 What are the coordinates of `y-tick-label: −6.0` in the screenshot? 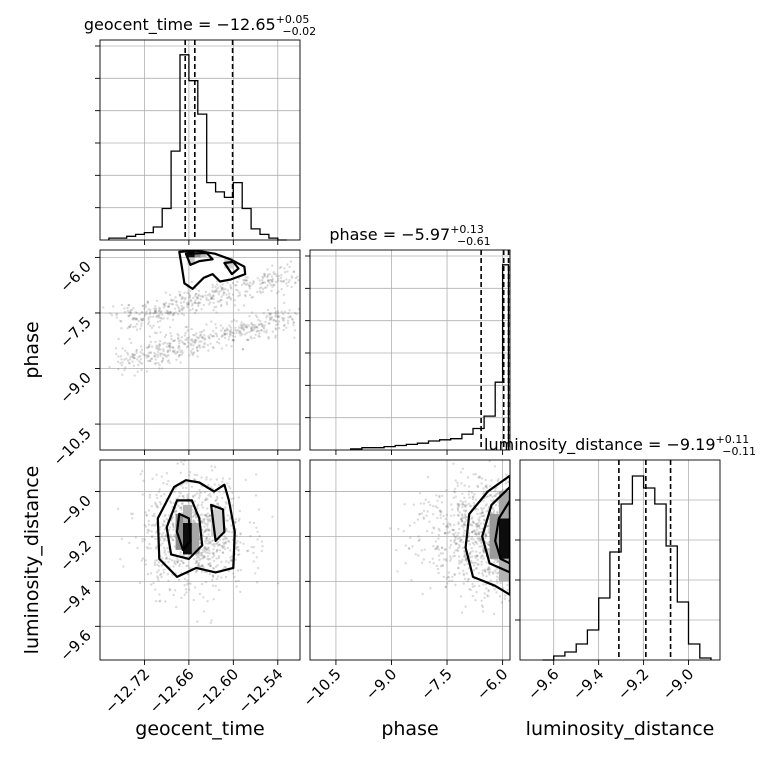 It's located at (75, 277).